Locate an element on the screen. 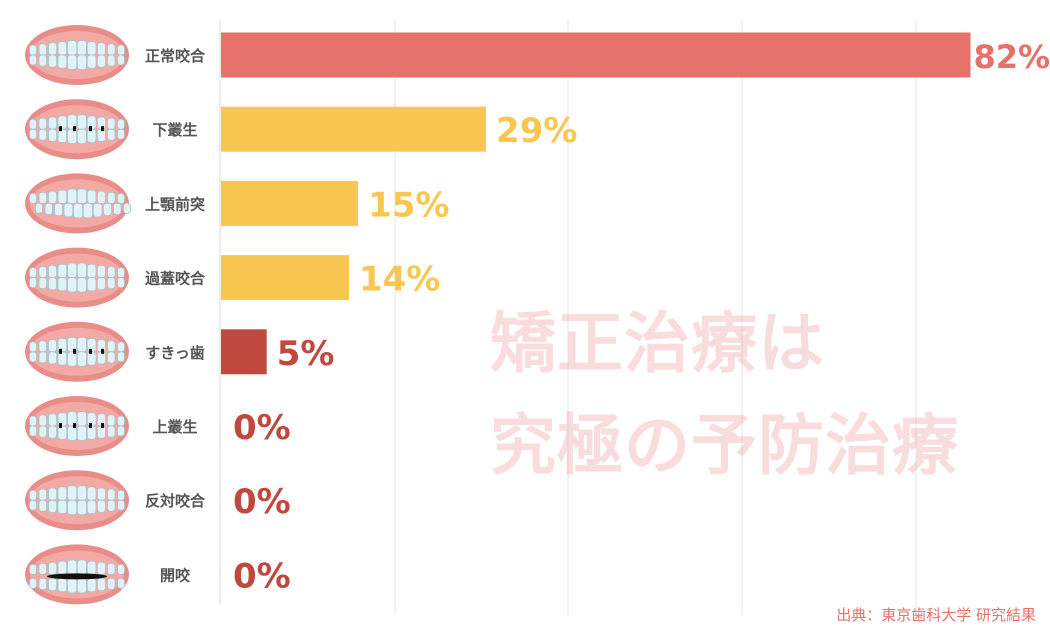 This screenshot has width=1050, height=640. category-label: すきっ歯 is located at coordinates (174, 353).